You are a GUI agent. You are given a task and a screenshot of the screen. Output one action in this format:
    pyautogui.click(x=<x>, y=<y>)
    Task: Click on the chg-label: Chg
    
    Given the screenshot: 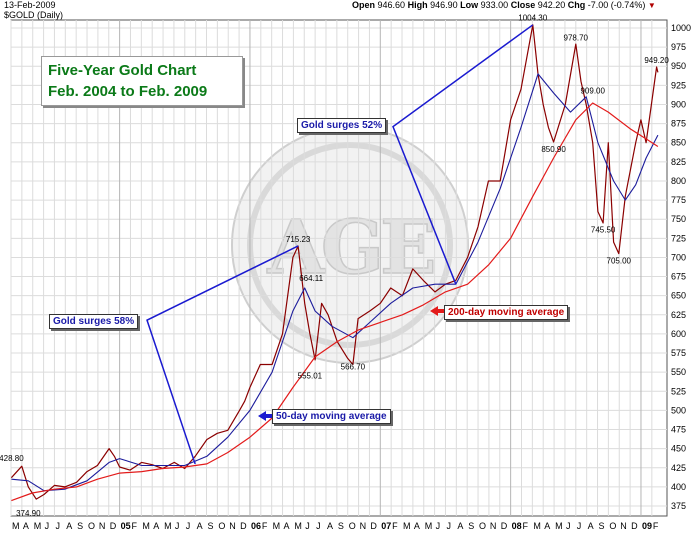 What is the action you would take?
    pyautogui.click(x=576, y=5)
    